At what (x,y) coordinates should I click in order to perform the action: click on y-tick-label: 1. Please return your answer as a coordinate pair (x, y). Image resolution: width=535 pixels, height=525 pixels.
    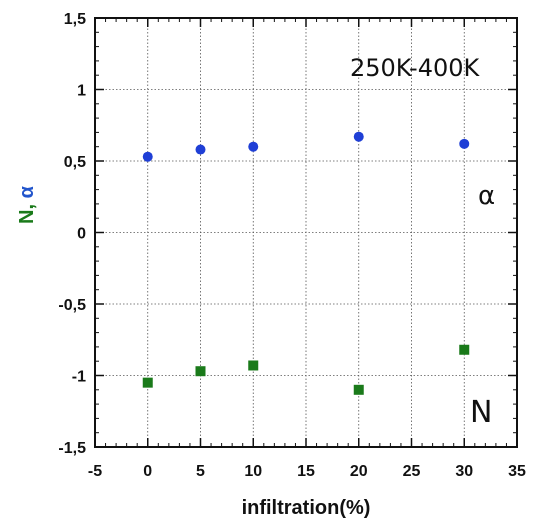
    Looking at the image, I should click on (81, 91).